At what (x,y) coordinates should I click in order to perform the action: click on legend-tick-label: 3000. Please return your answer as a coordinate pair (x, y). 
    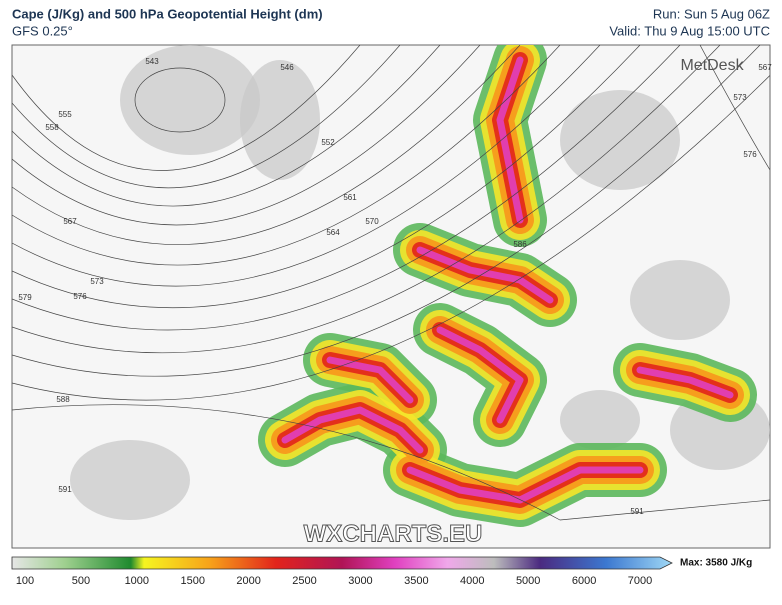
    Looking at the image, I should click on (360, 581).